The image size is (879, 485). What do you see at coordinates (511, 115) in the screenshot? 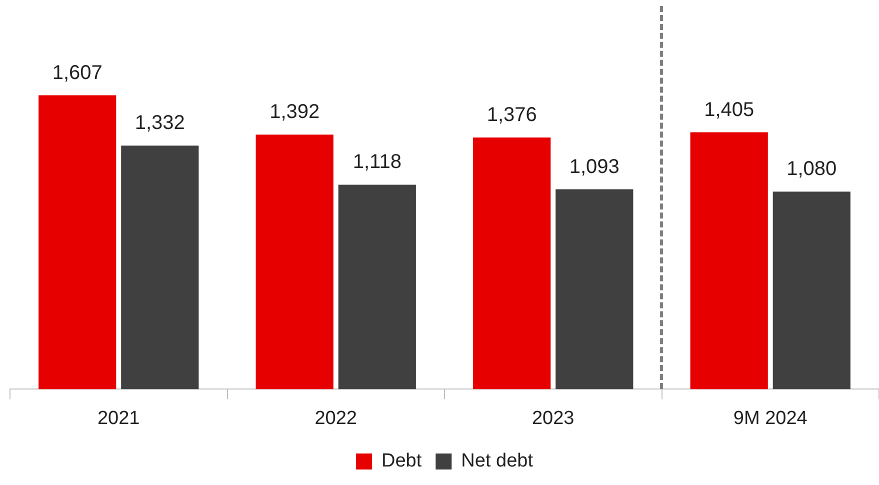
I see `data-label: 1,376` at bounding box center [511, 115].